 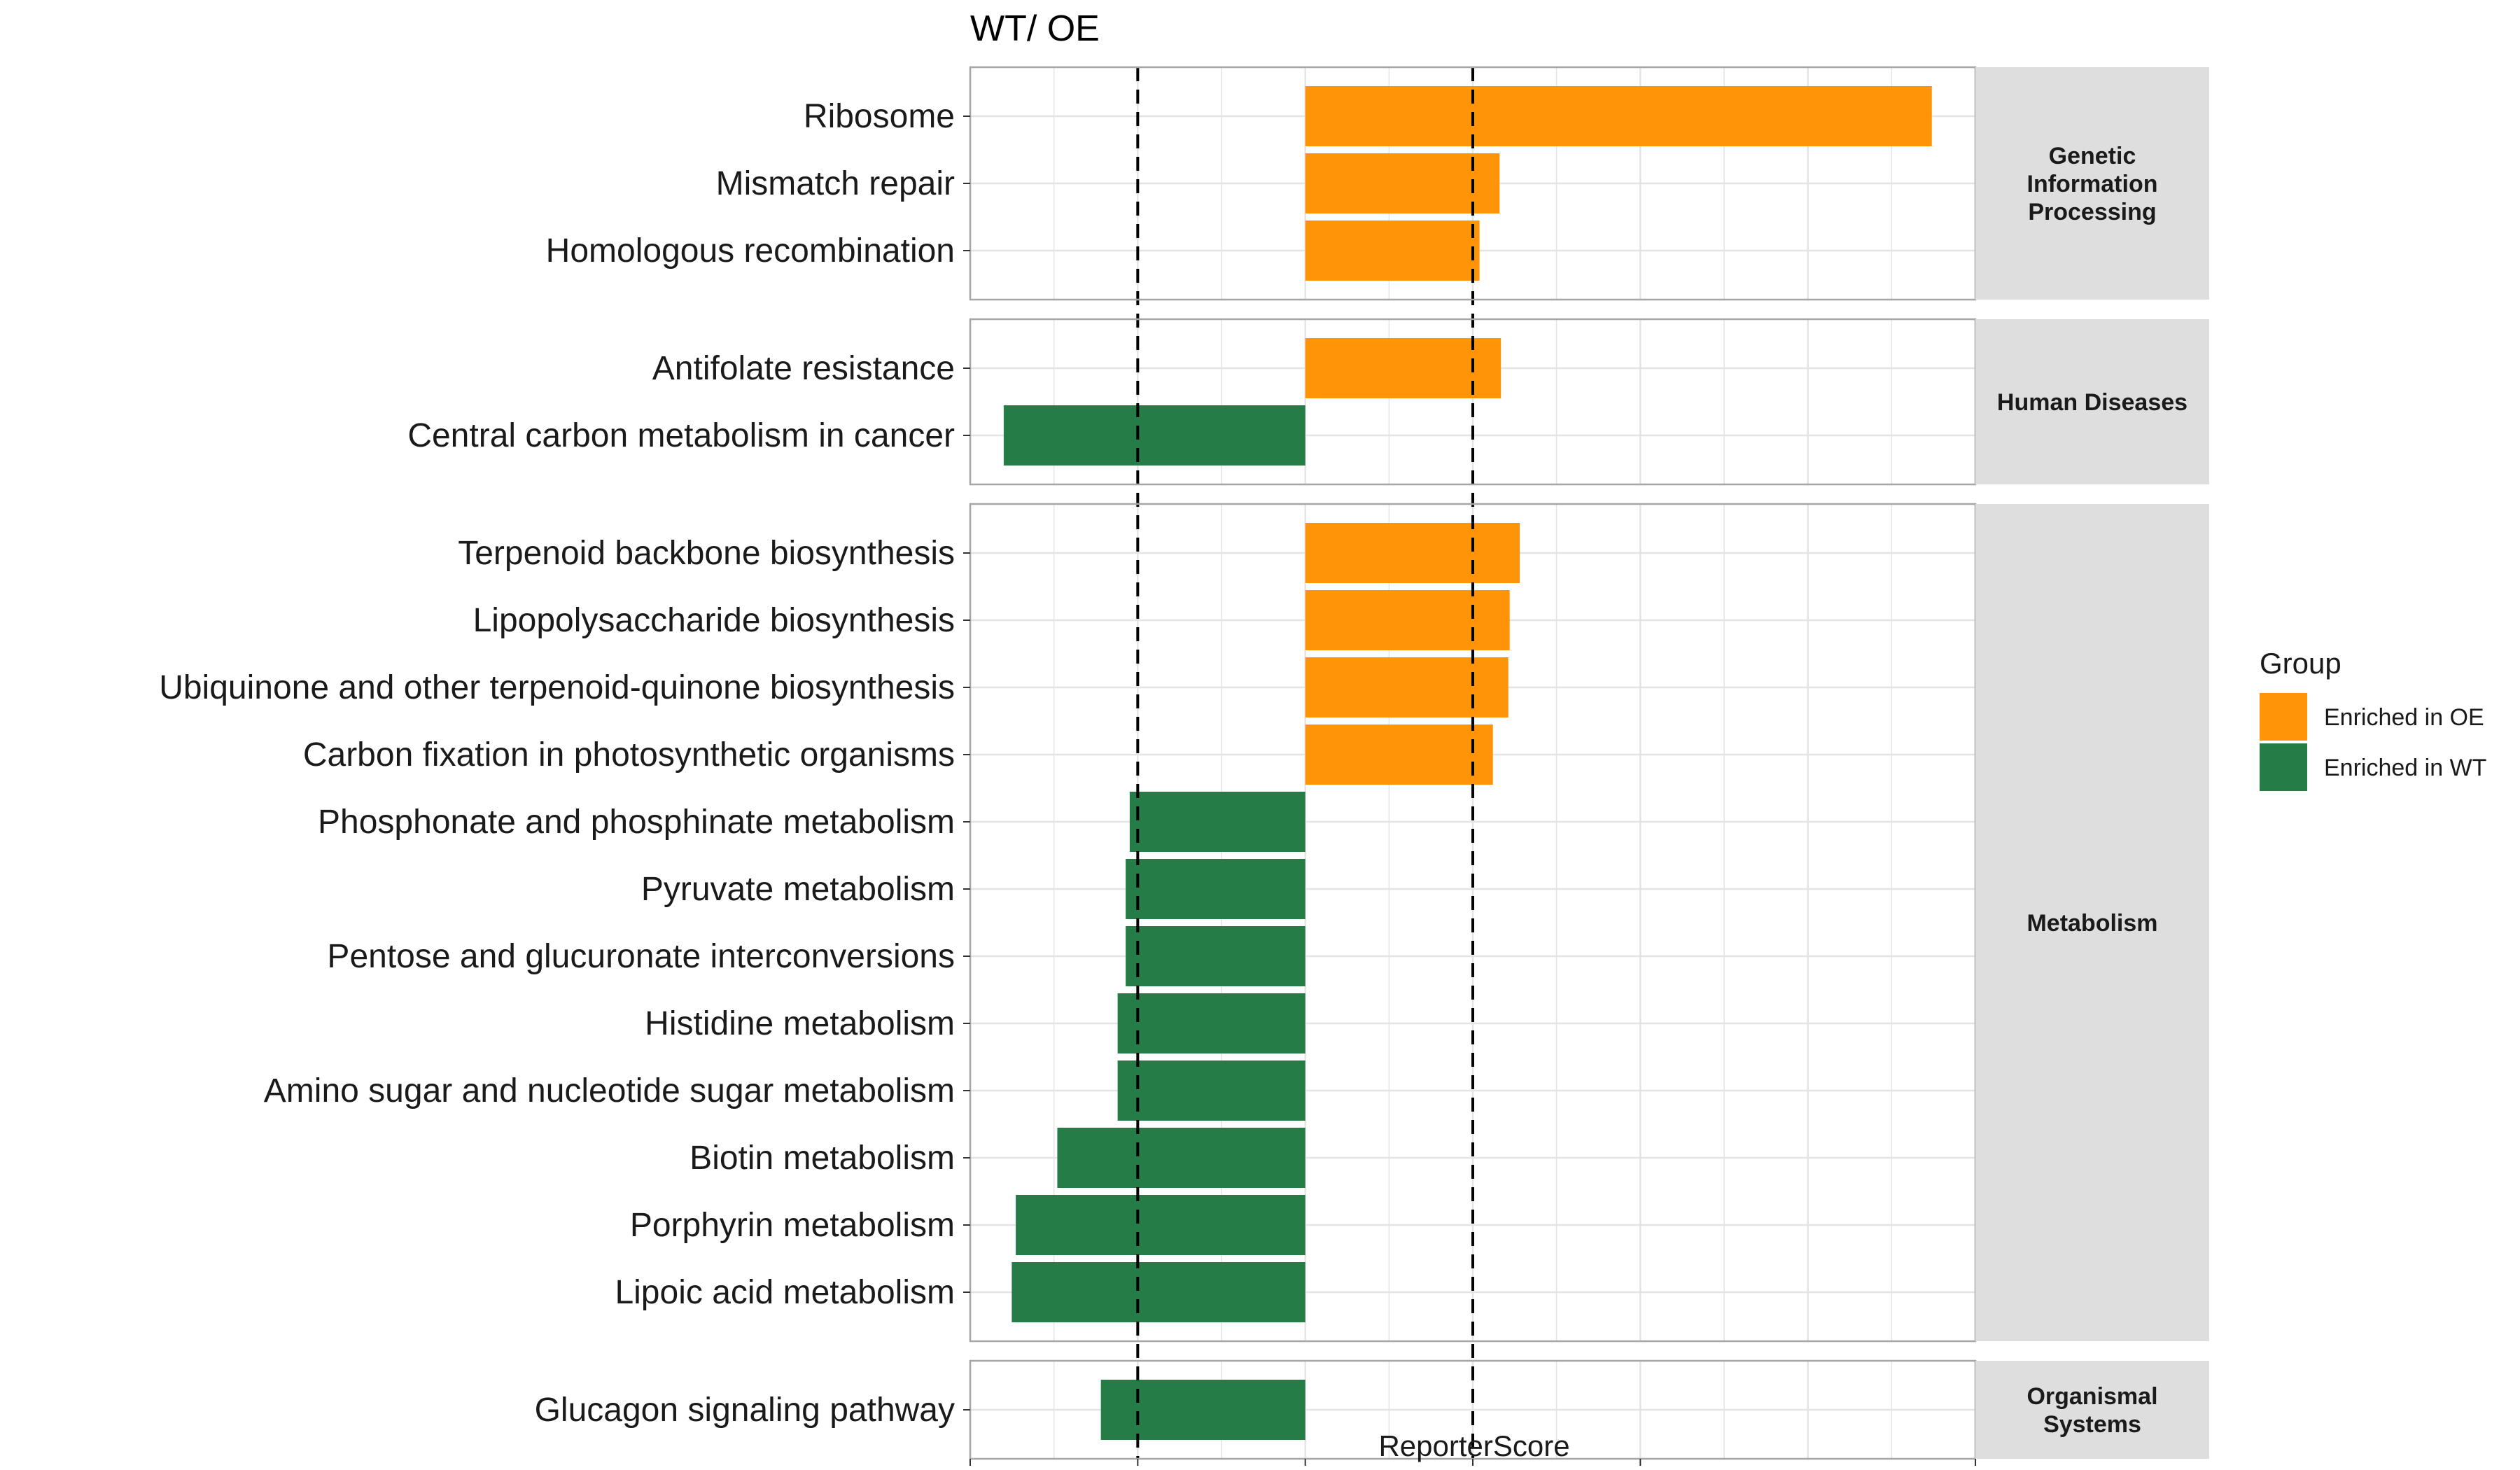 What do you see at coordinates (800, 1023) in the screenshot?
I see `category-label-histidine-metabolism: Histidine metabolism` at bounding box center [800, 1023].